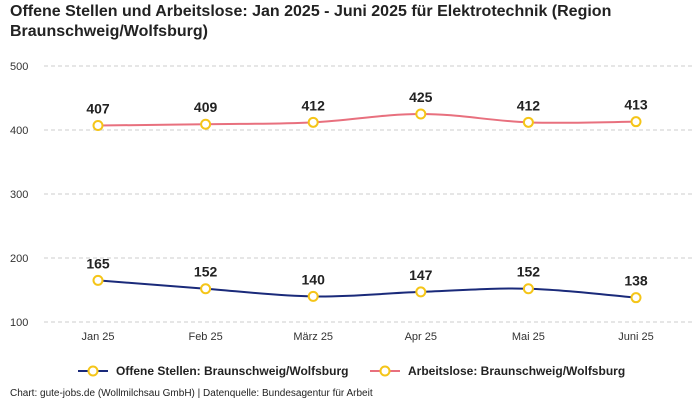 The image size is (700, 400). I want to click on data-label: 425, so click(421, 97).